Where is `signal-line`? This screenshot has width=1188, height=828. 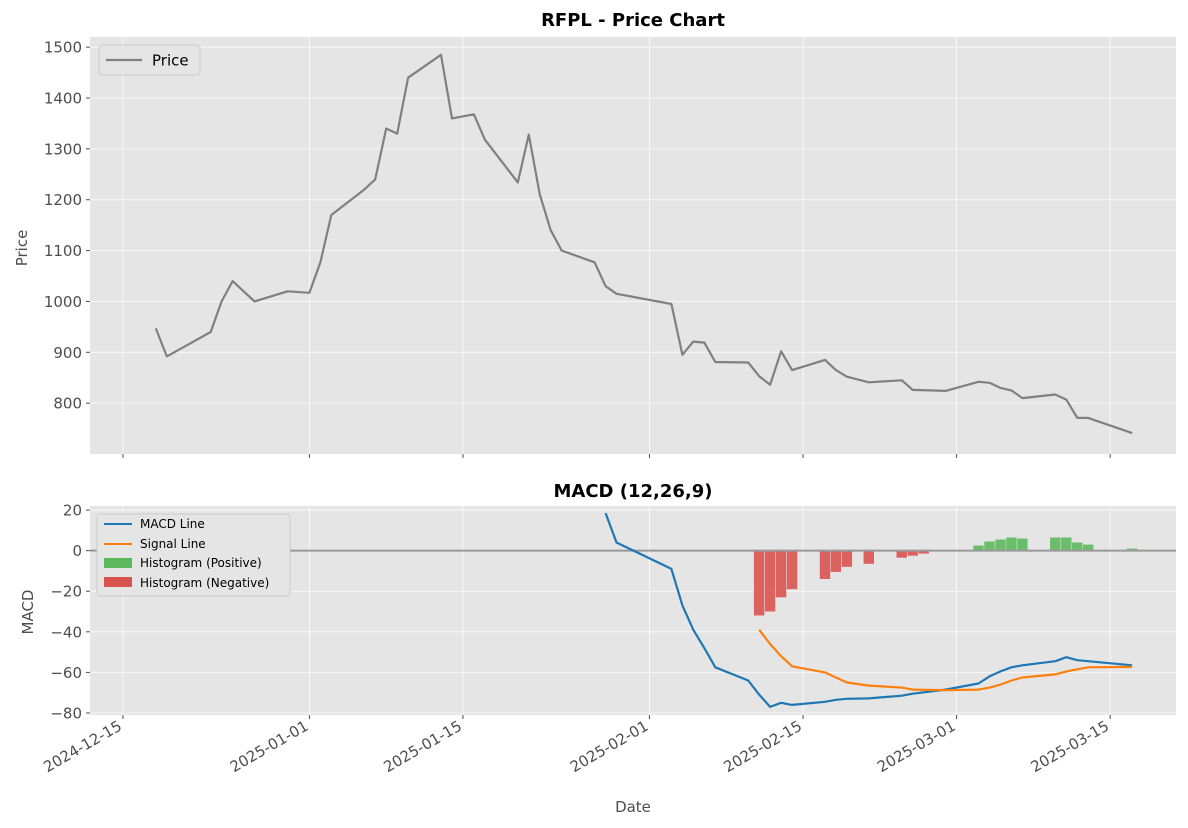 signal-line is located at coordinates (945, 660).